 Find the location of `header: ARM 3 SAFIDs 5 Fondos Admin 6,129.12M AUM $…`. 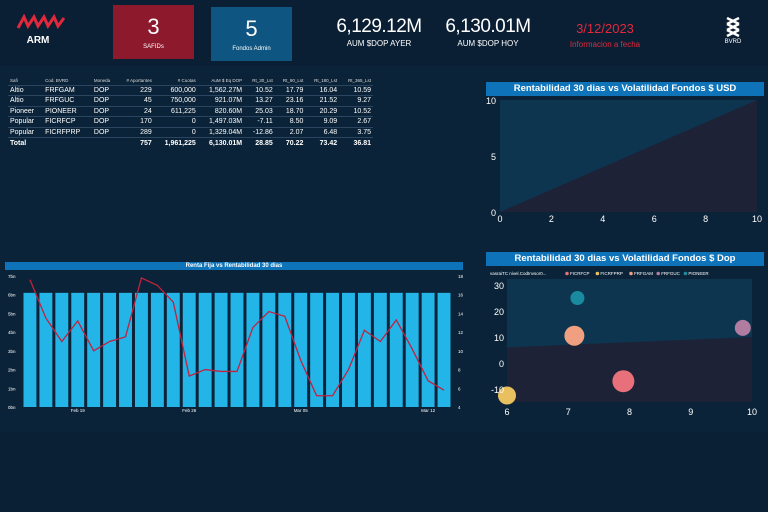

header: ARM 3 SAFIDs 5 Fondos Admin 6,129.12M AUM $… is located at coordinates (384, 33).